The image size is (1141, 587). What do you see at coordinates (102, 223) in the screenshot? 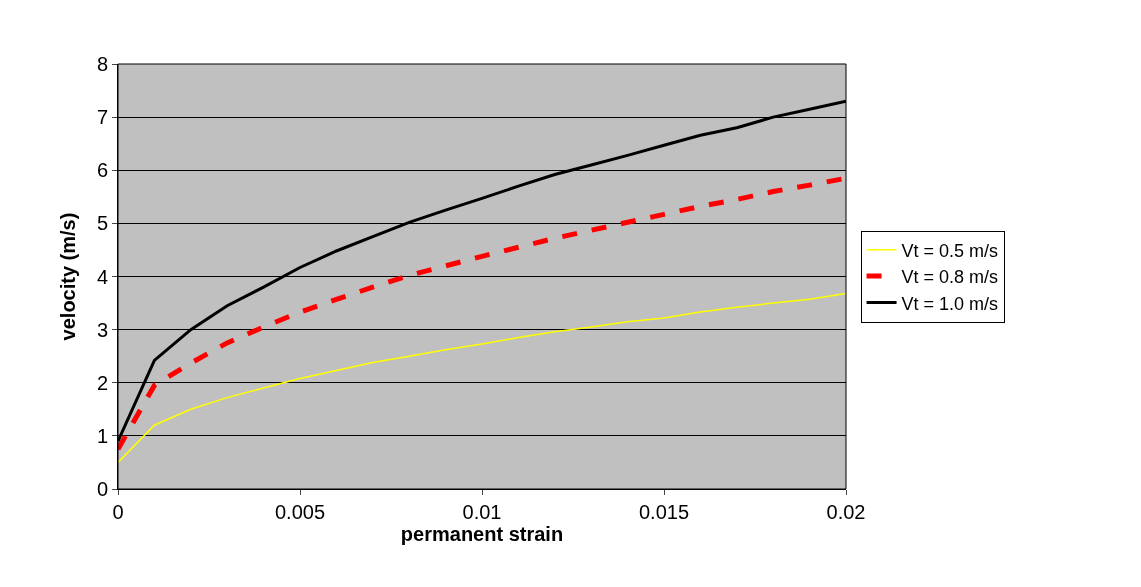
I see `y-tick-label: 5` at bounding box center [102, 223].